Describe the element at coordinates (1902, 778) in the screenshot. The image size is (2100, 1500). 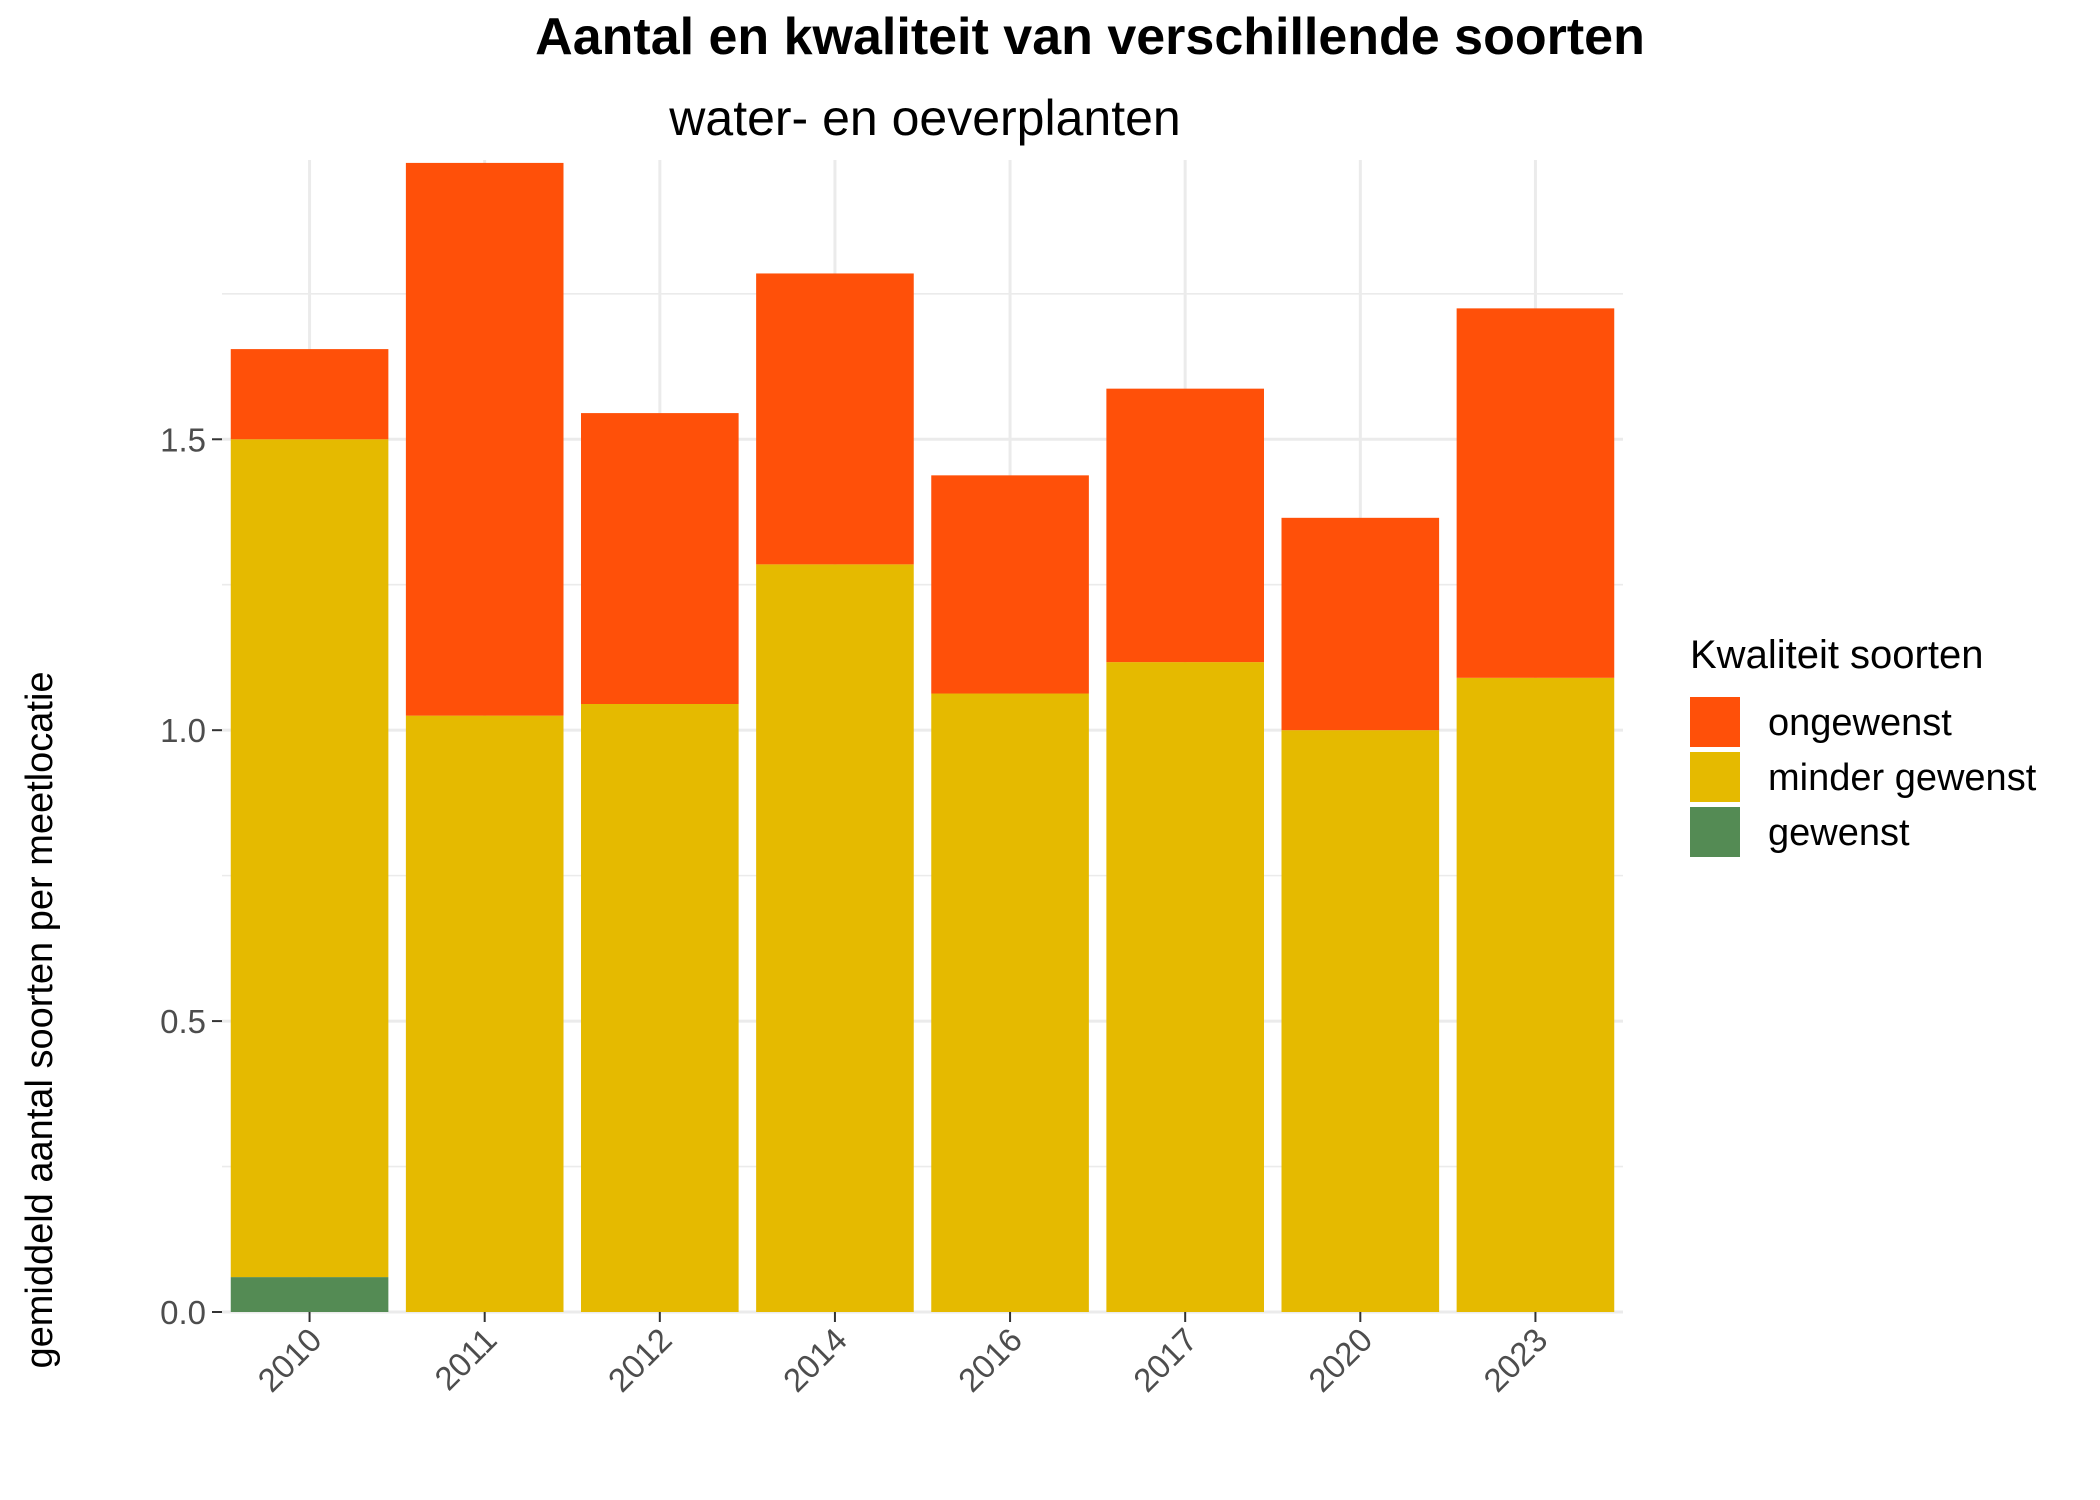
I see `legend-label-minder-gewenst: minder gewenst` at that location.